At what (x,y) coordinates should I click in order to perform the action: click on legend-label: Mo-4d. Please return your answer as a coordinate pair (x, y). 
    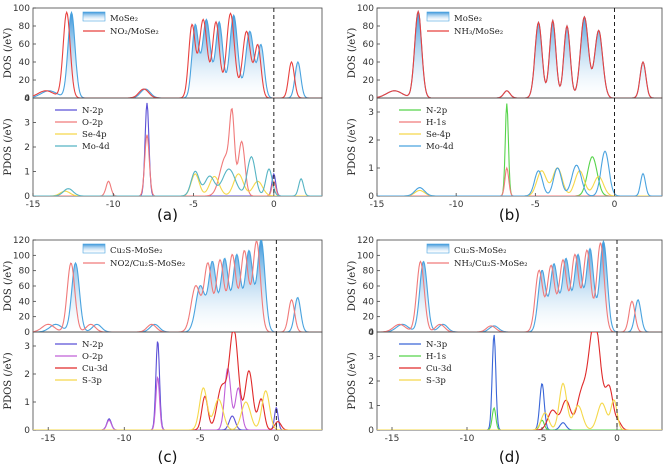
    Looking at the image, I should click on (96, 147).